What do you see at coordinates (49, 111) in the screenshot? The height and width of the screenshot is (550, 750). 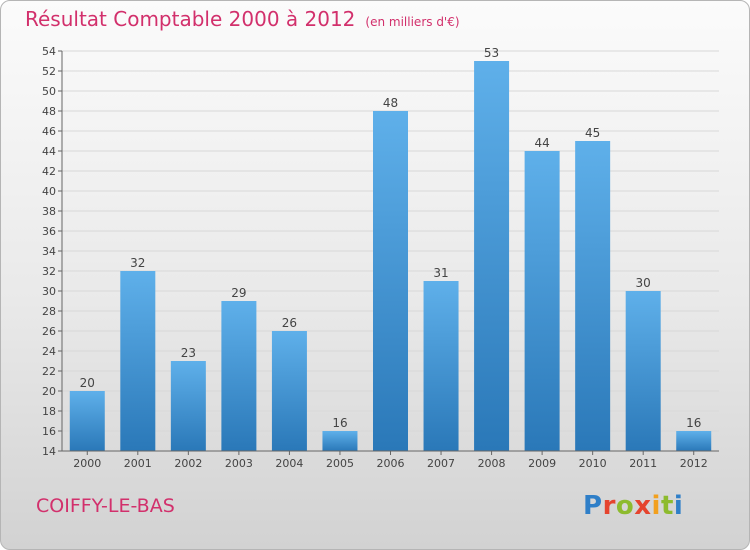 I see `y-tick-label: 48` at bounding box center [49, 111].